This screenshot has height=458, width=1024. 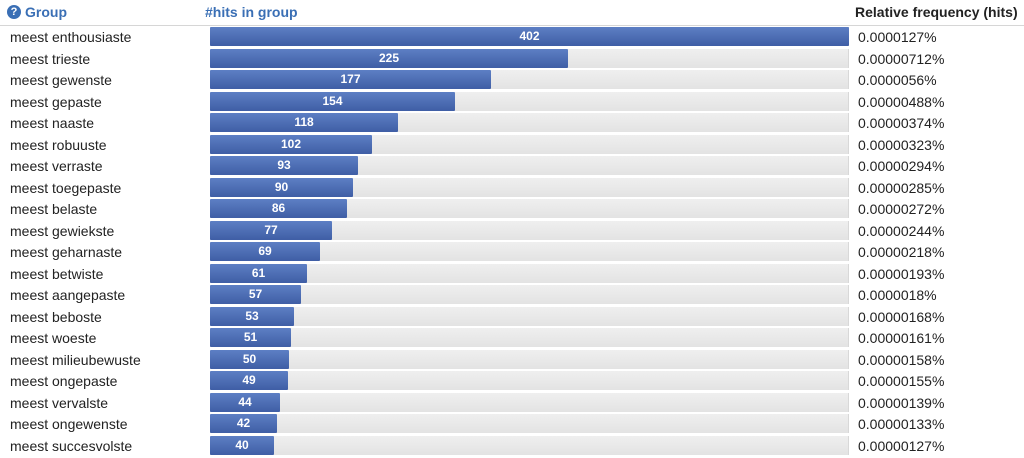 What do you see at coordinates (897, 80) in the screenshot?
I see `relative-frequency: 0.0000056%` at bounding box center [897, 80].